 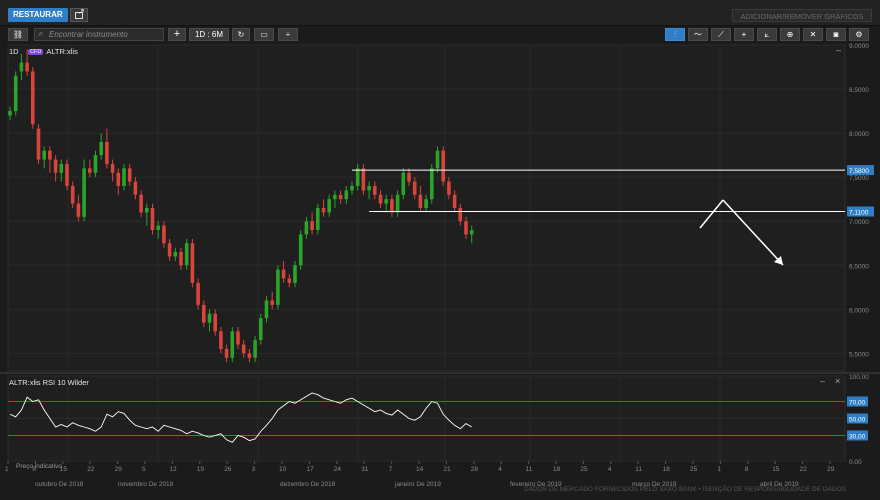 I want to click on y-tick-label: 8,0000, so click(x=859, y=134).